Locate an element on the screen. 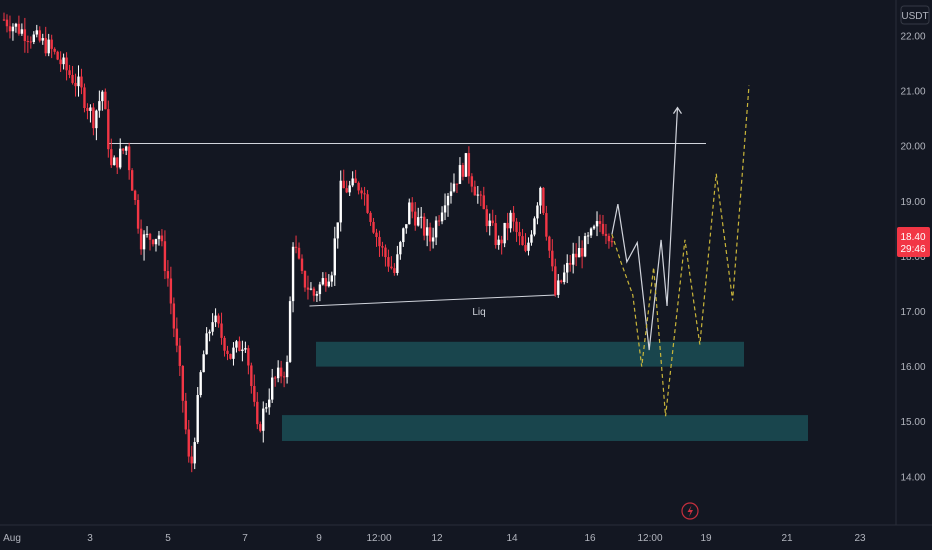 This screenshot has width=932, height=550. price-tick-label: 22.00 is located at coordinates (912, 37).